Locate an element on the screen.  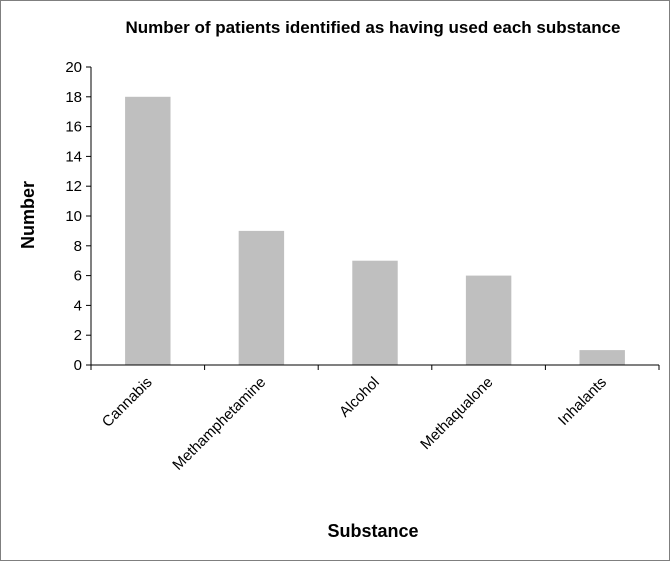
x-axis-title: Substance is located at coordinates (372, 531).